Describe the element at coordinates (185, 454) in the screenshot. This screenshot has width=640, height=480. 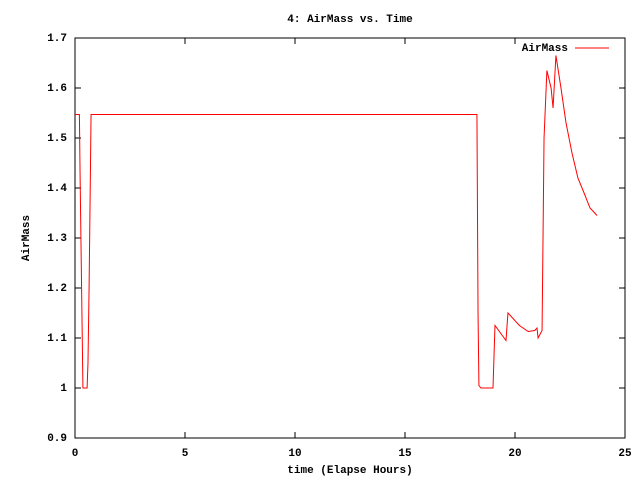
I see `x-tick-label: 5` at that location.